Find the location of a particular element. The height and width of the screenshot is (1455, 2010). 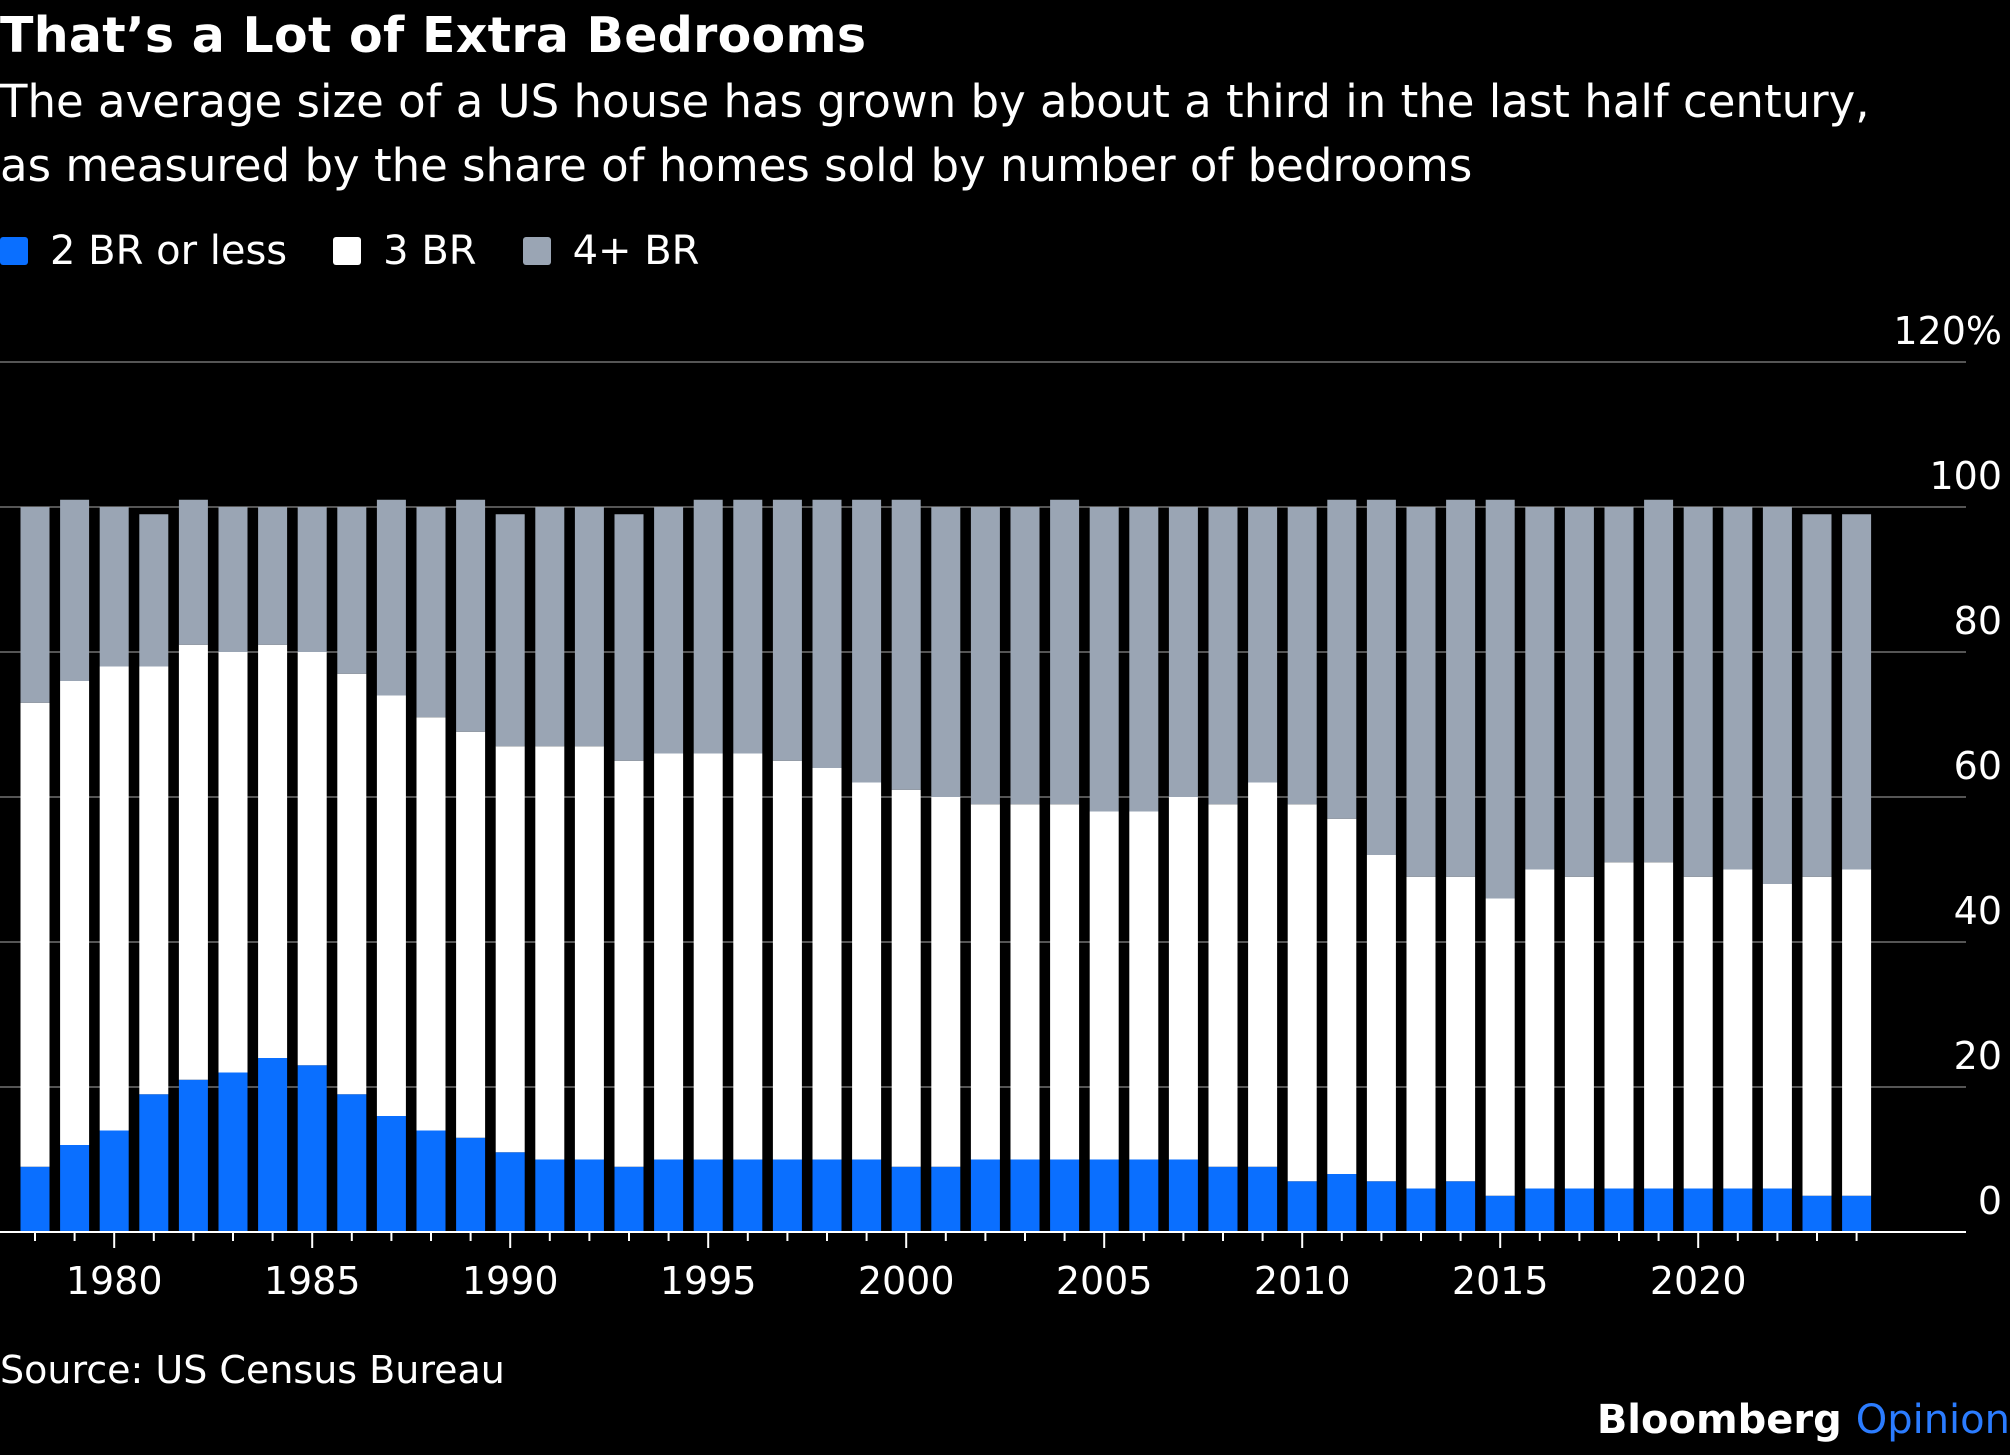

x-tick-label: 1985 is located at coordinates (312, 1281).